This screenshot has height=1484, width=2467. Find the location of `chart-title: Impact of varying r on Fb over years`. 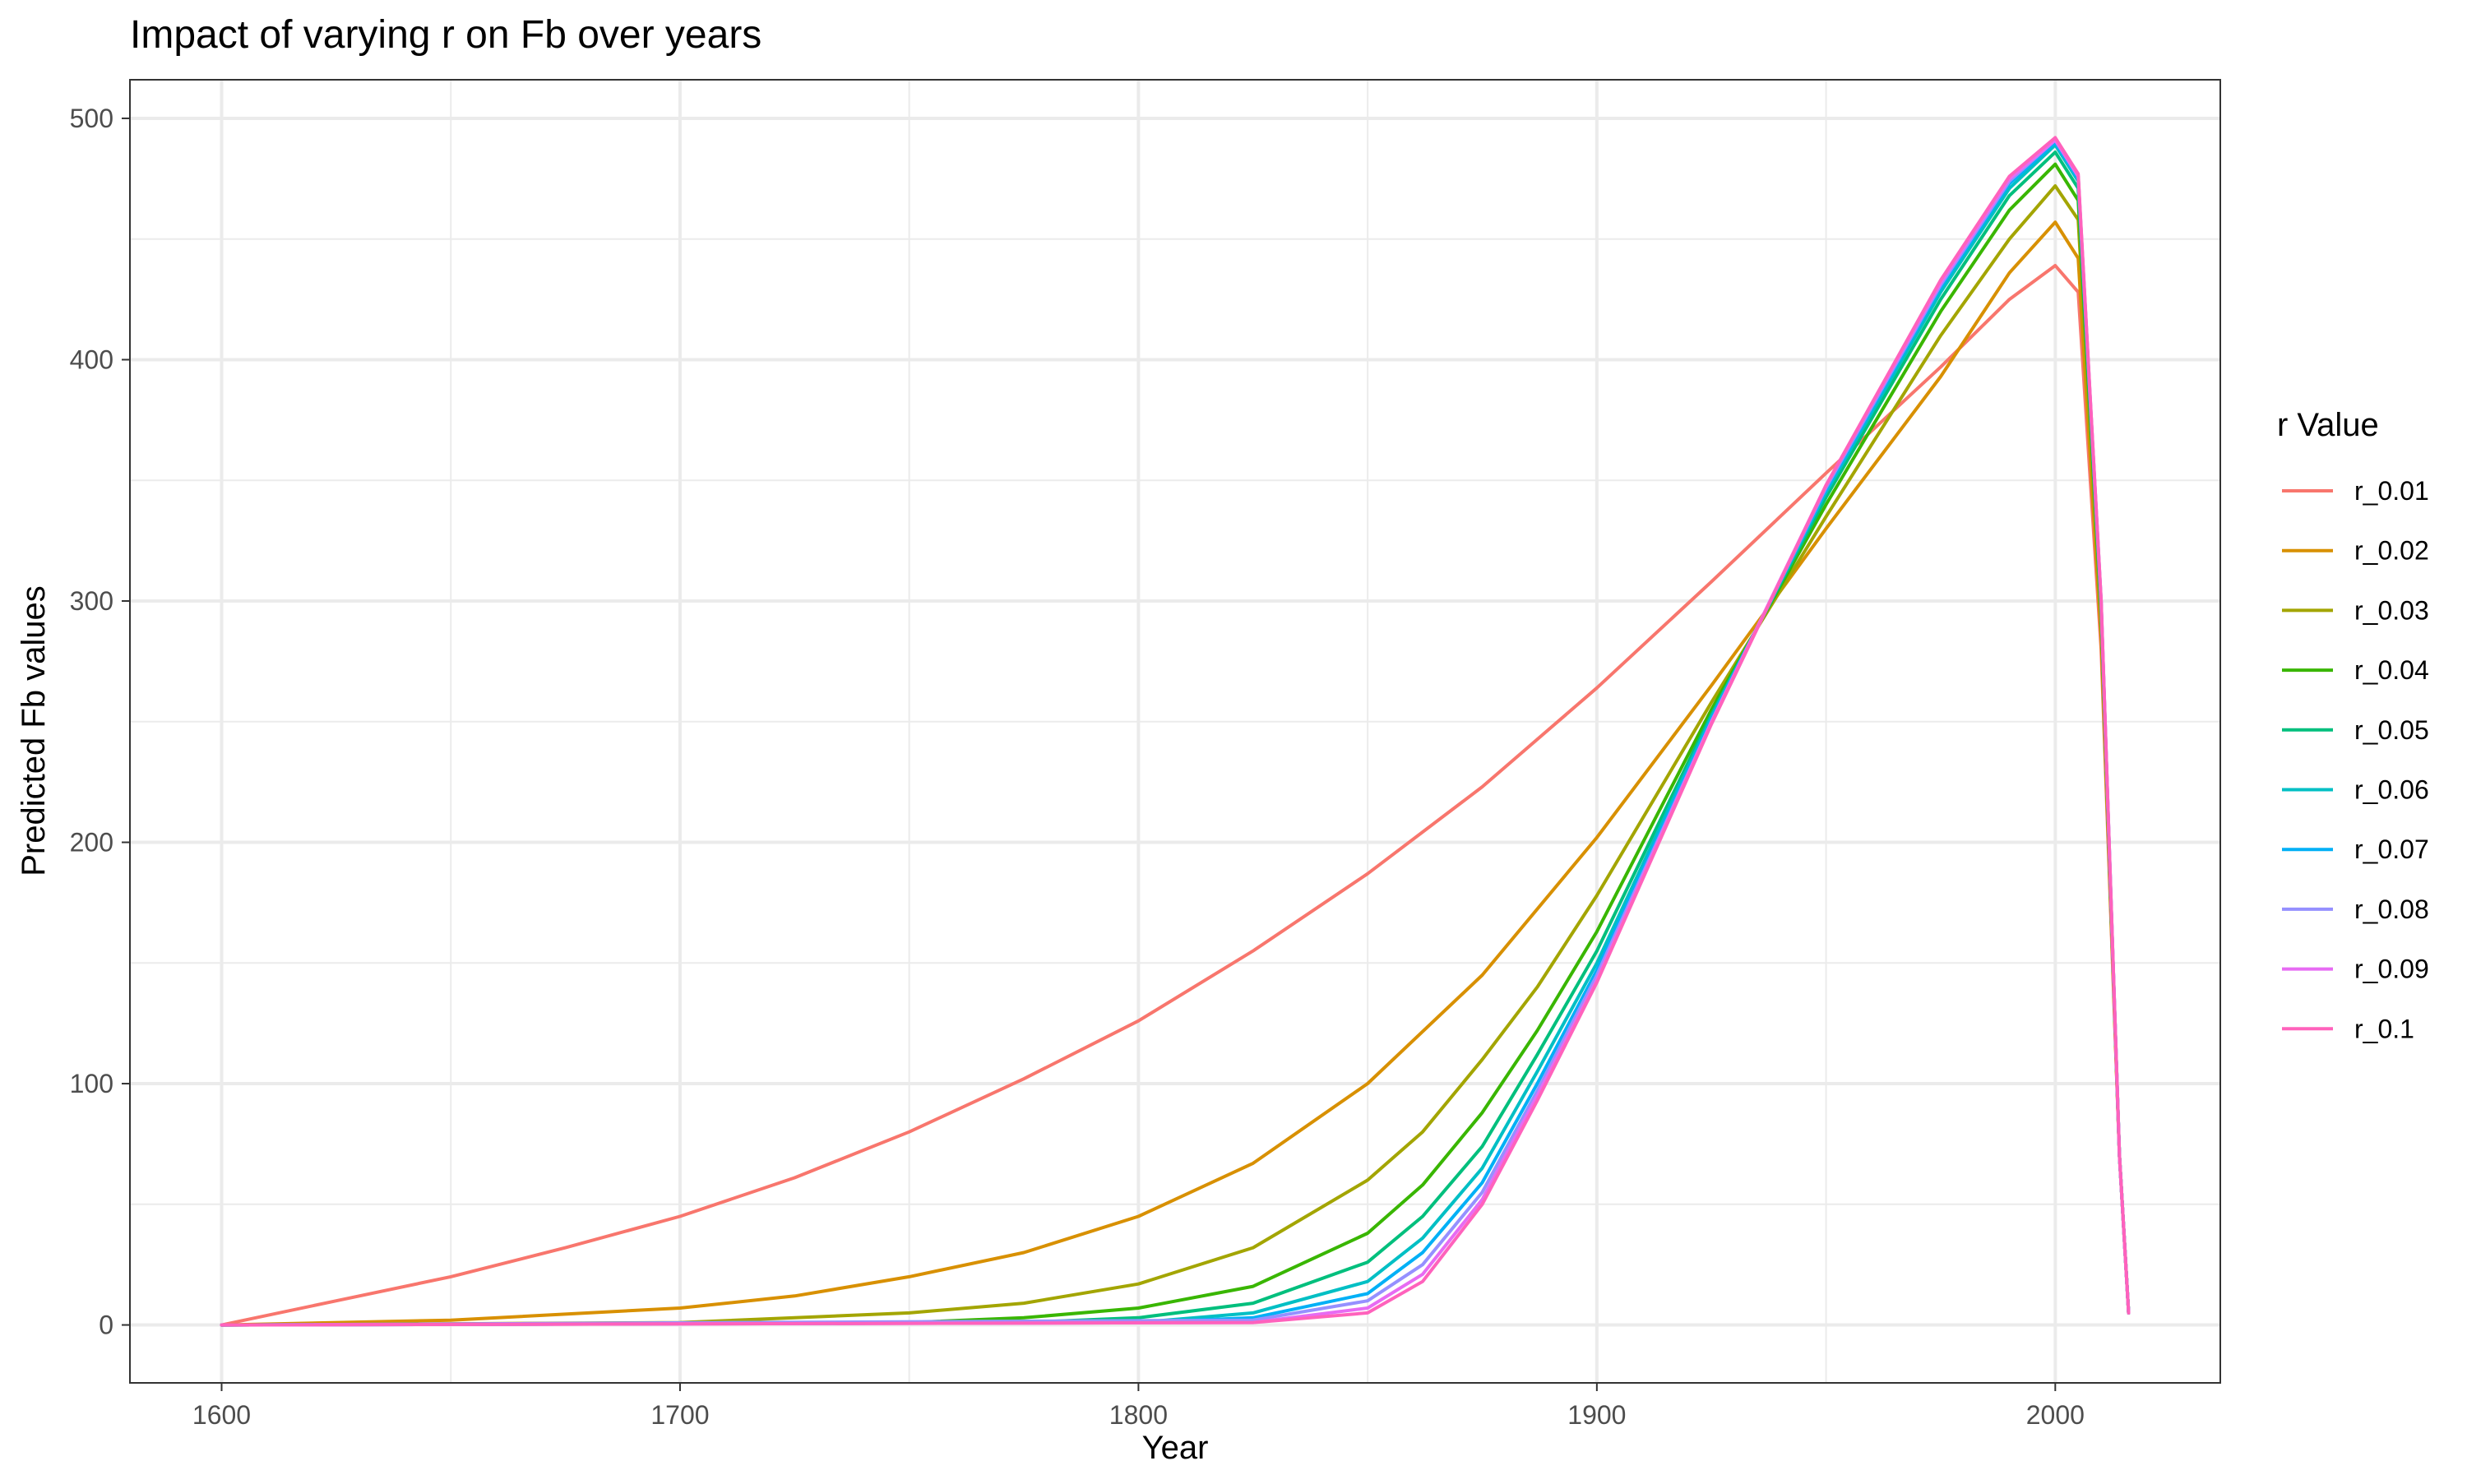

chart-title: Impact of varying r on Fb over years is located at coordinates (445, 35).